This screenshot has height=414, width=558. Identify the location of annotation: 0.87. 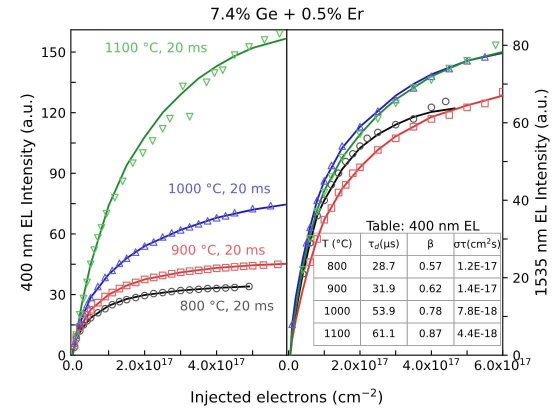
(431, 333).